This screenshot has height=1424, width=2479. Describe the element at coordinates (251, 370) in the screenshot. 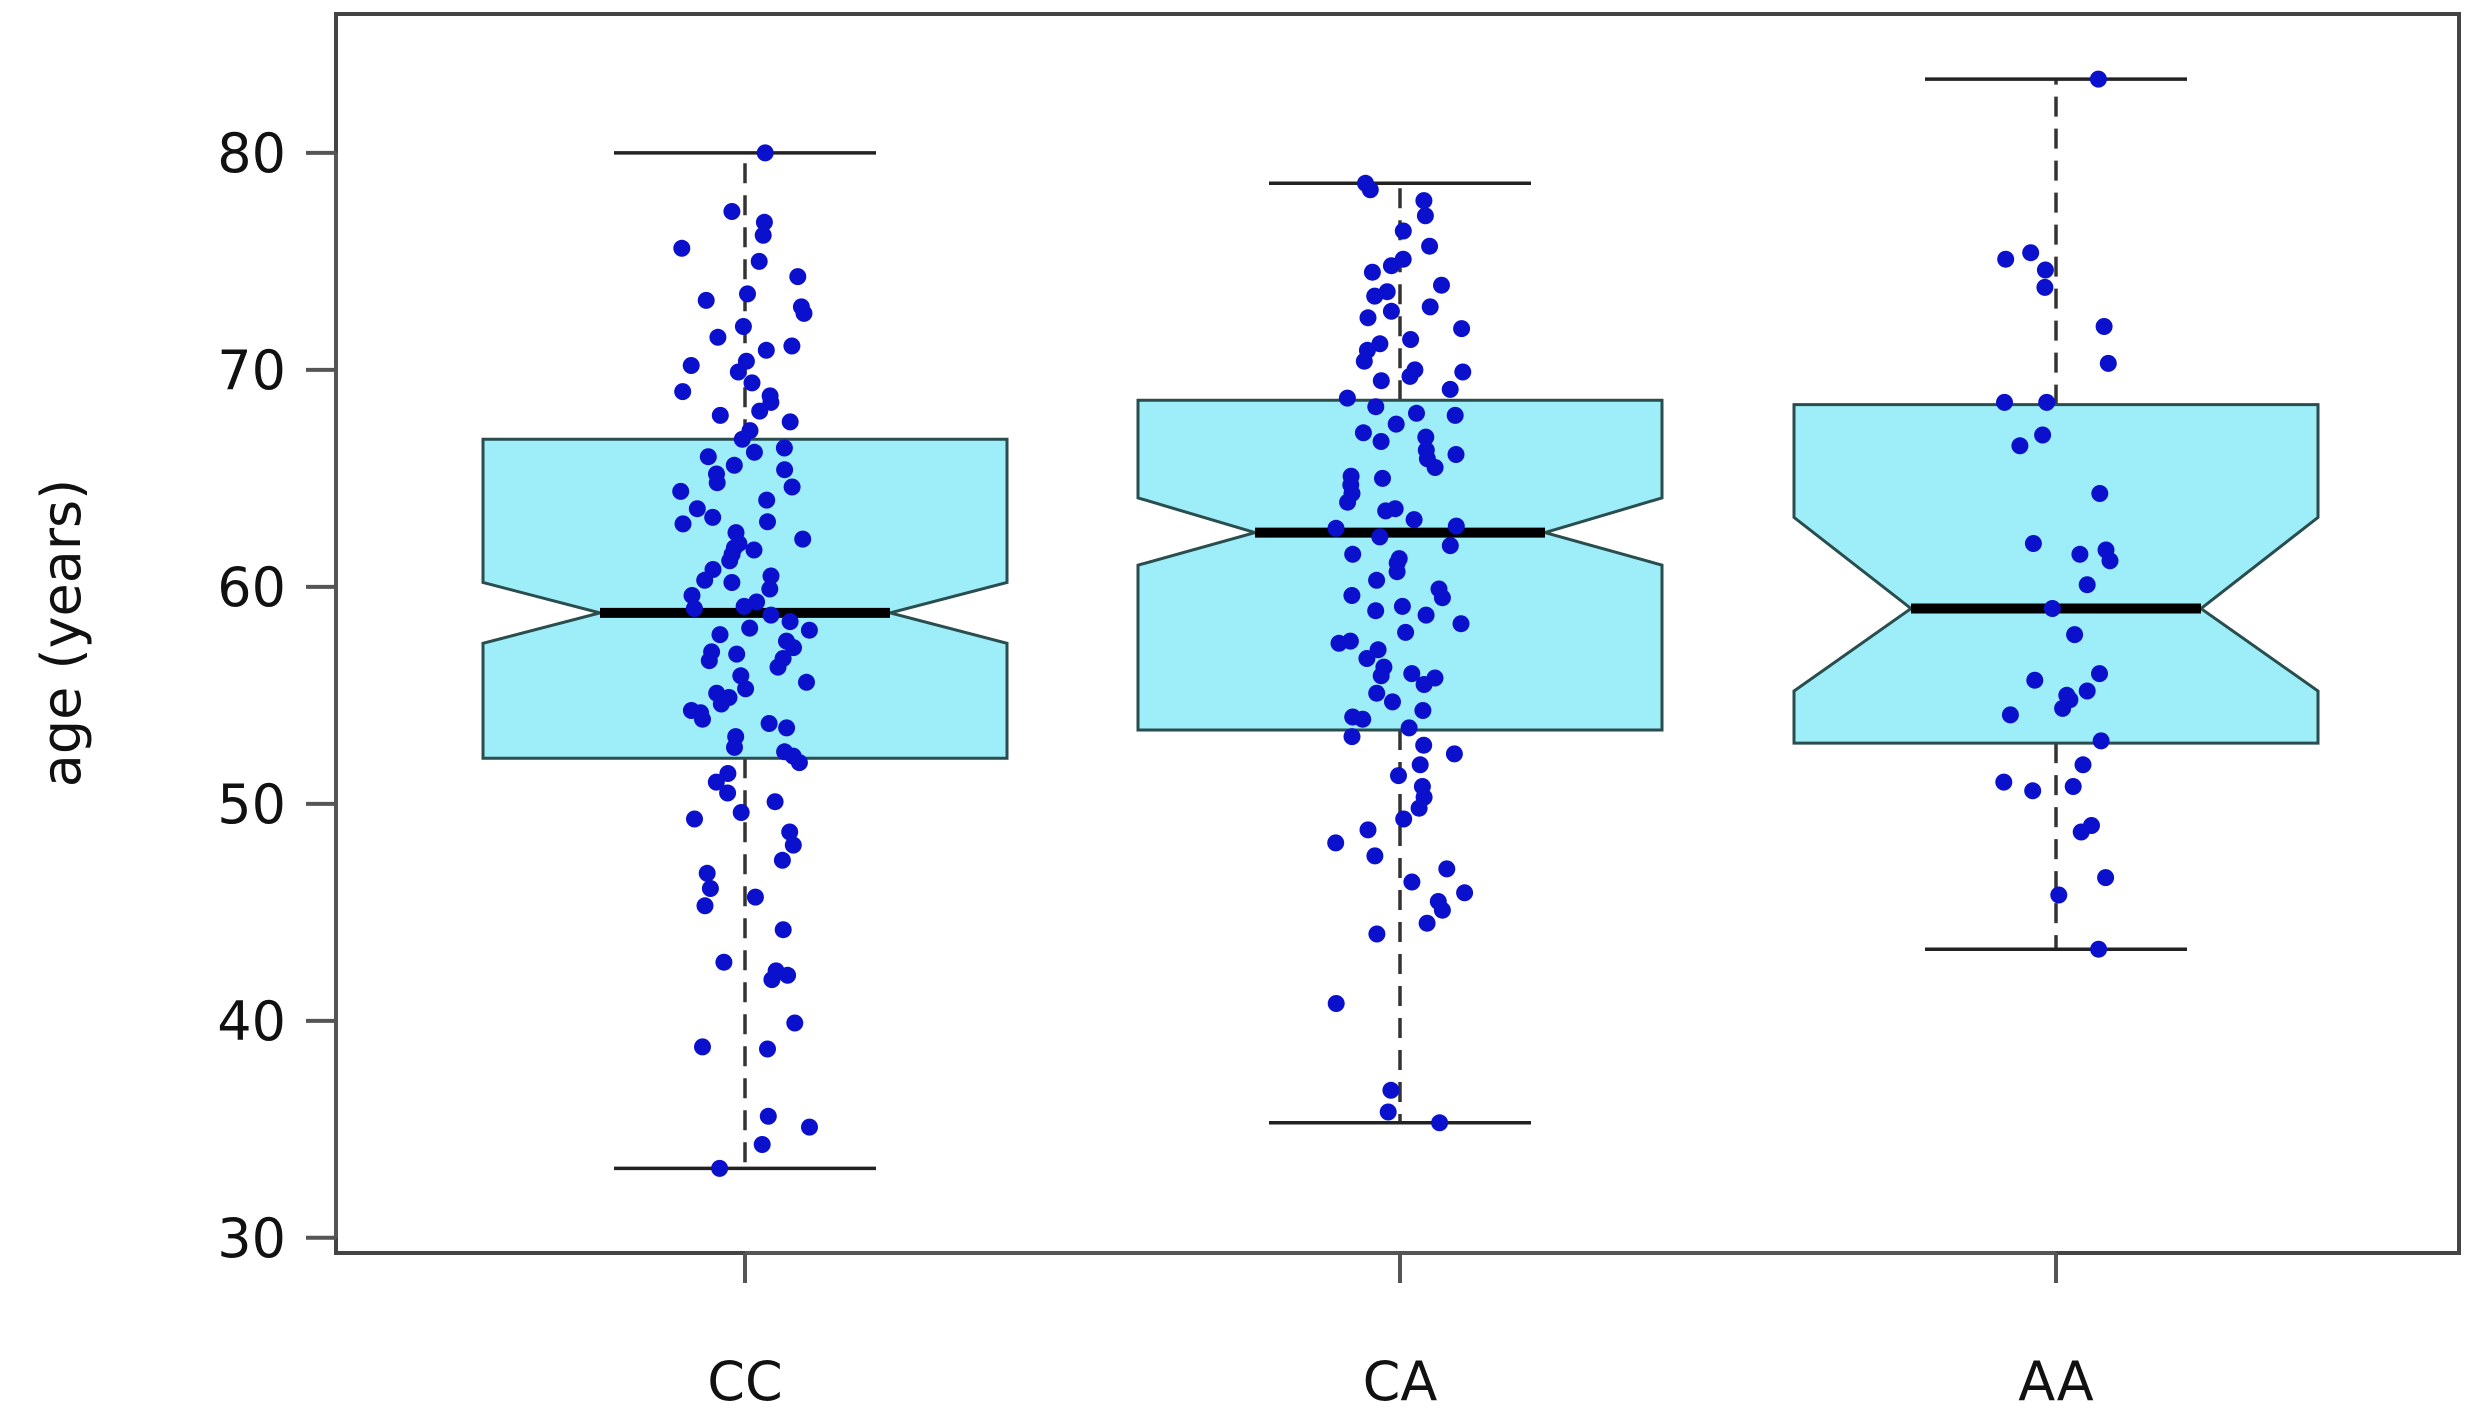

I see `y-tick-label: 70` at that location.